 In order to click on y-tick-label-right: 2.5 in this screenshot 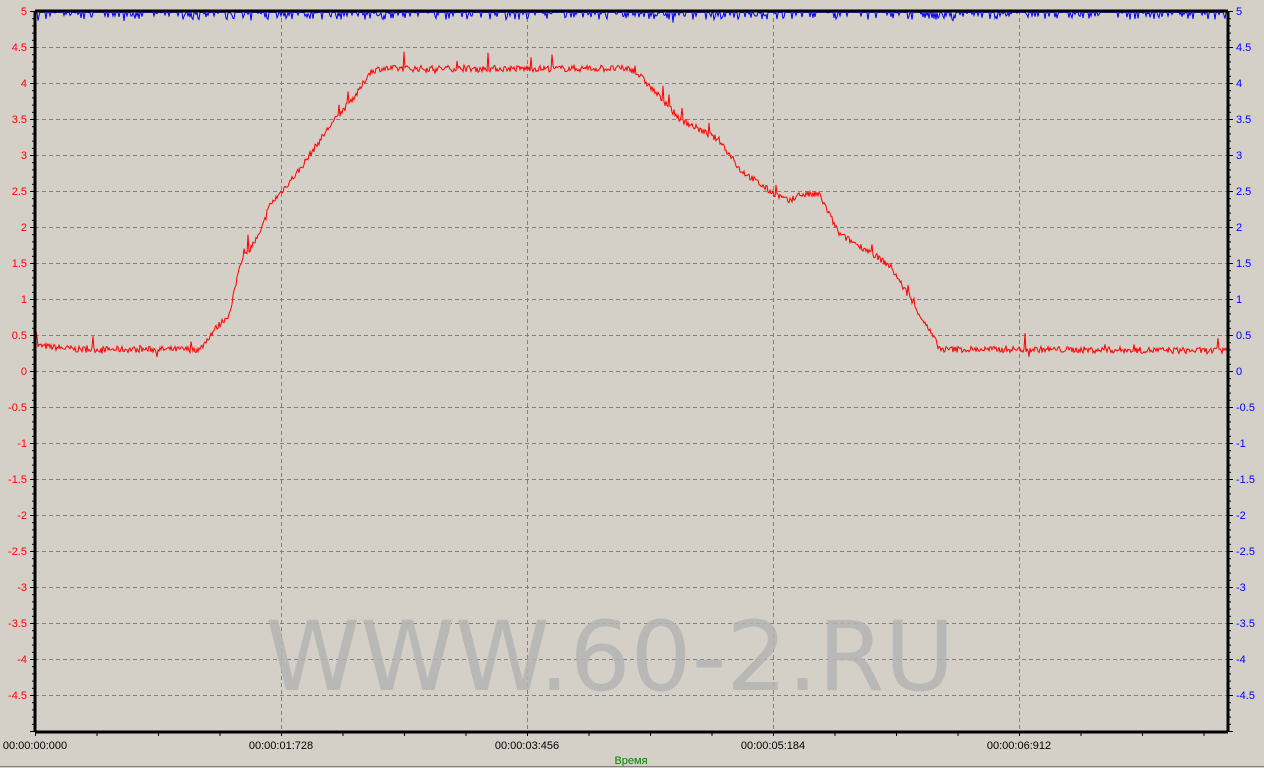, I will do `click(1243, 192)`.